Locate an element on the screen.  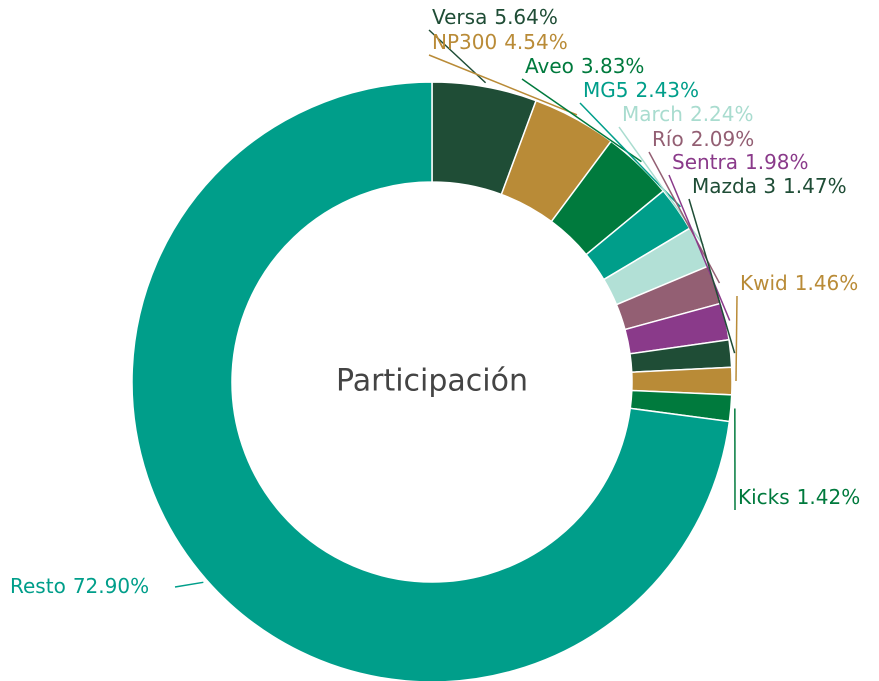
slice-label: Aveo 3.83% is located at coordinates (584, 66).